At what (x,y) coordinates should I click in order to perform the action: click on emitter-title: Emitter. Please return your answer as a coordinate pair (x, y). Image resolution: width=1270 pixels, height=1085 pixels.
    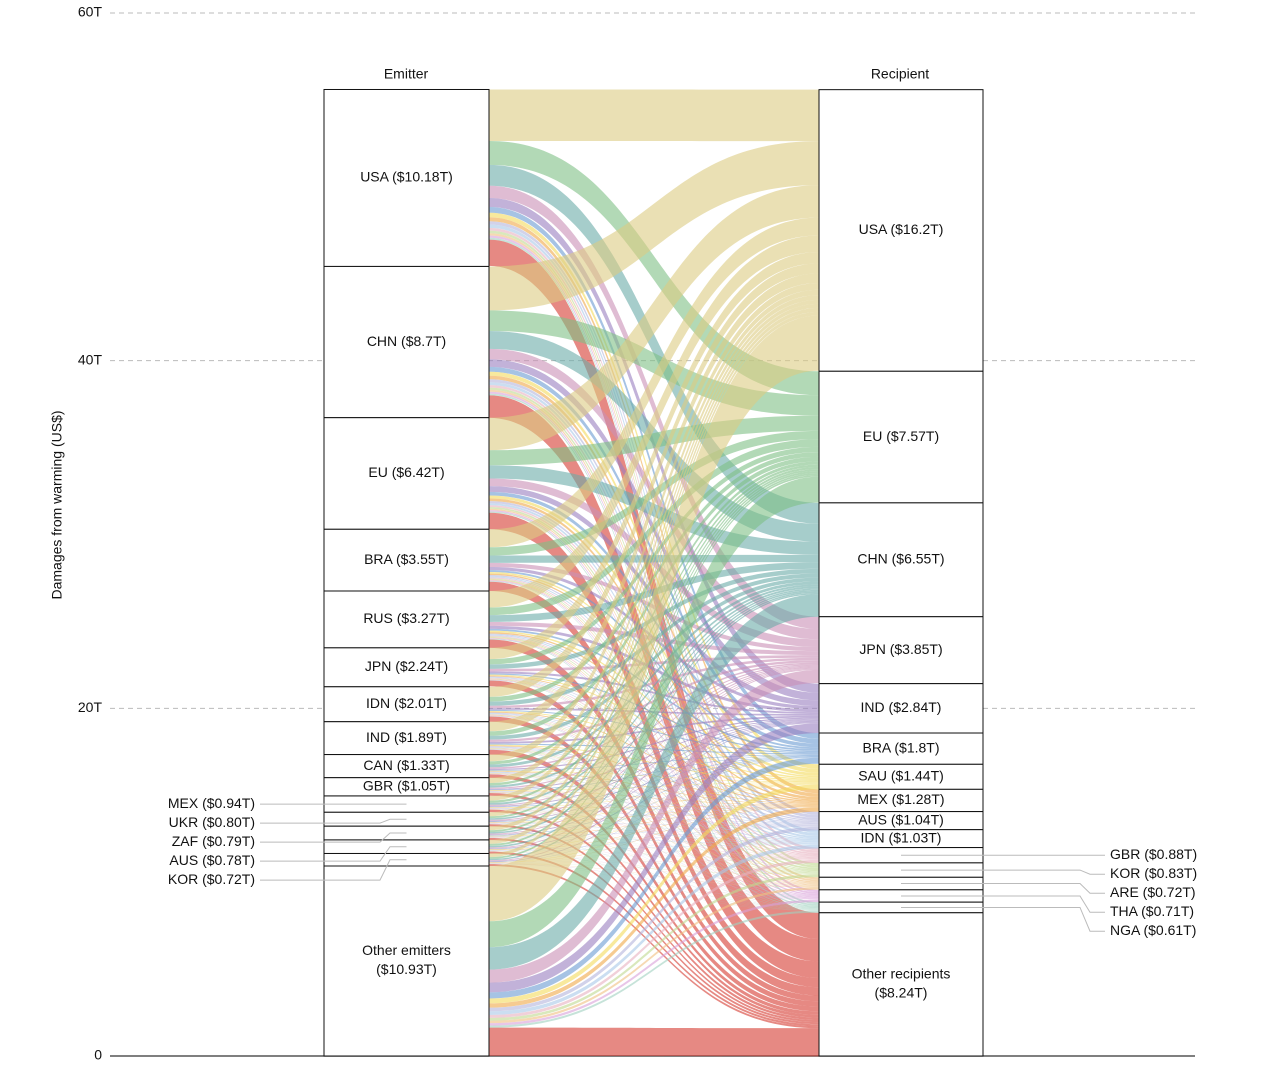
    Looking at the image, I should click on (406, 74).